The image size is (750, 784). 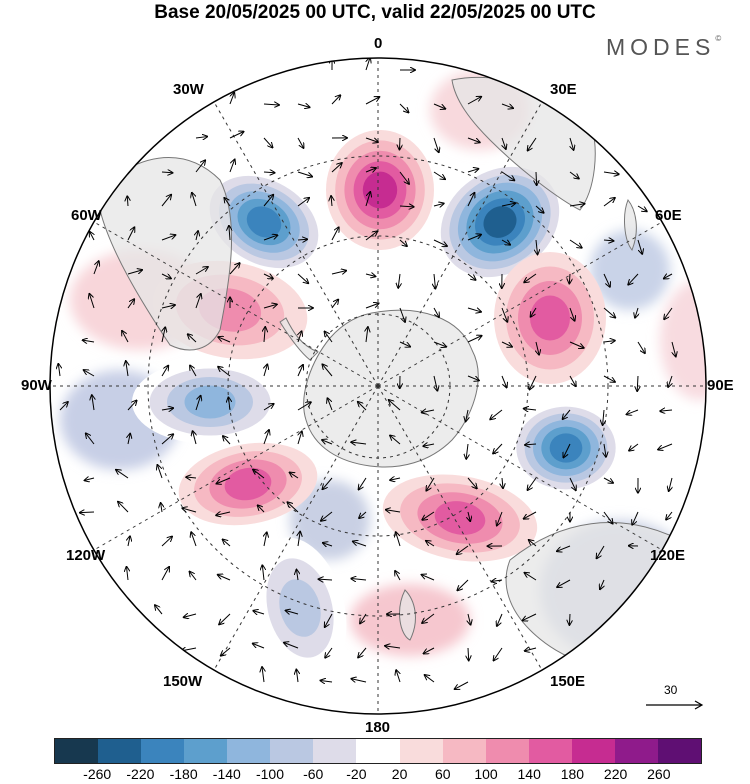 What do you see at coordinates (668, 215) in the screenshot?
I see `longitude-label-60e: 60E` at bounding box center [668, 215].